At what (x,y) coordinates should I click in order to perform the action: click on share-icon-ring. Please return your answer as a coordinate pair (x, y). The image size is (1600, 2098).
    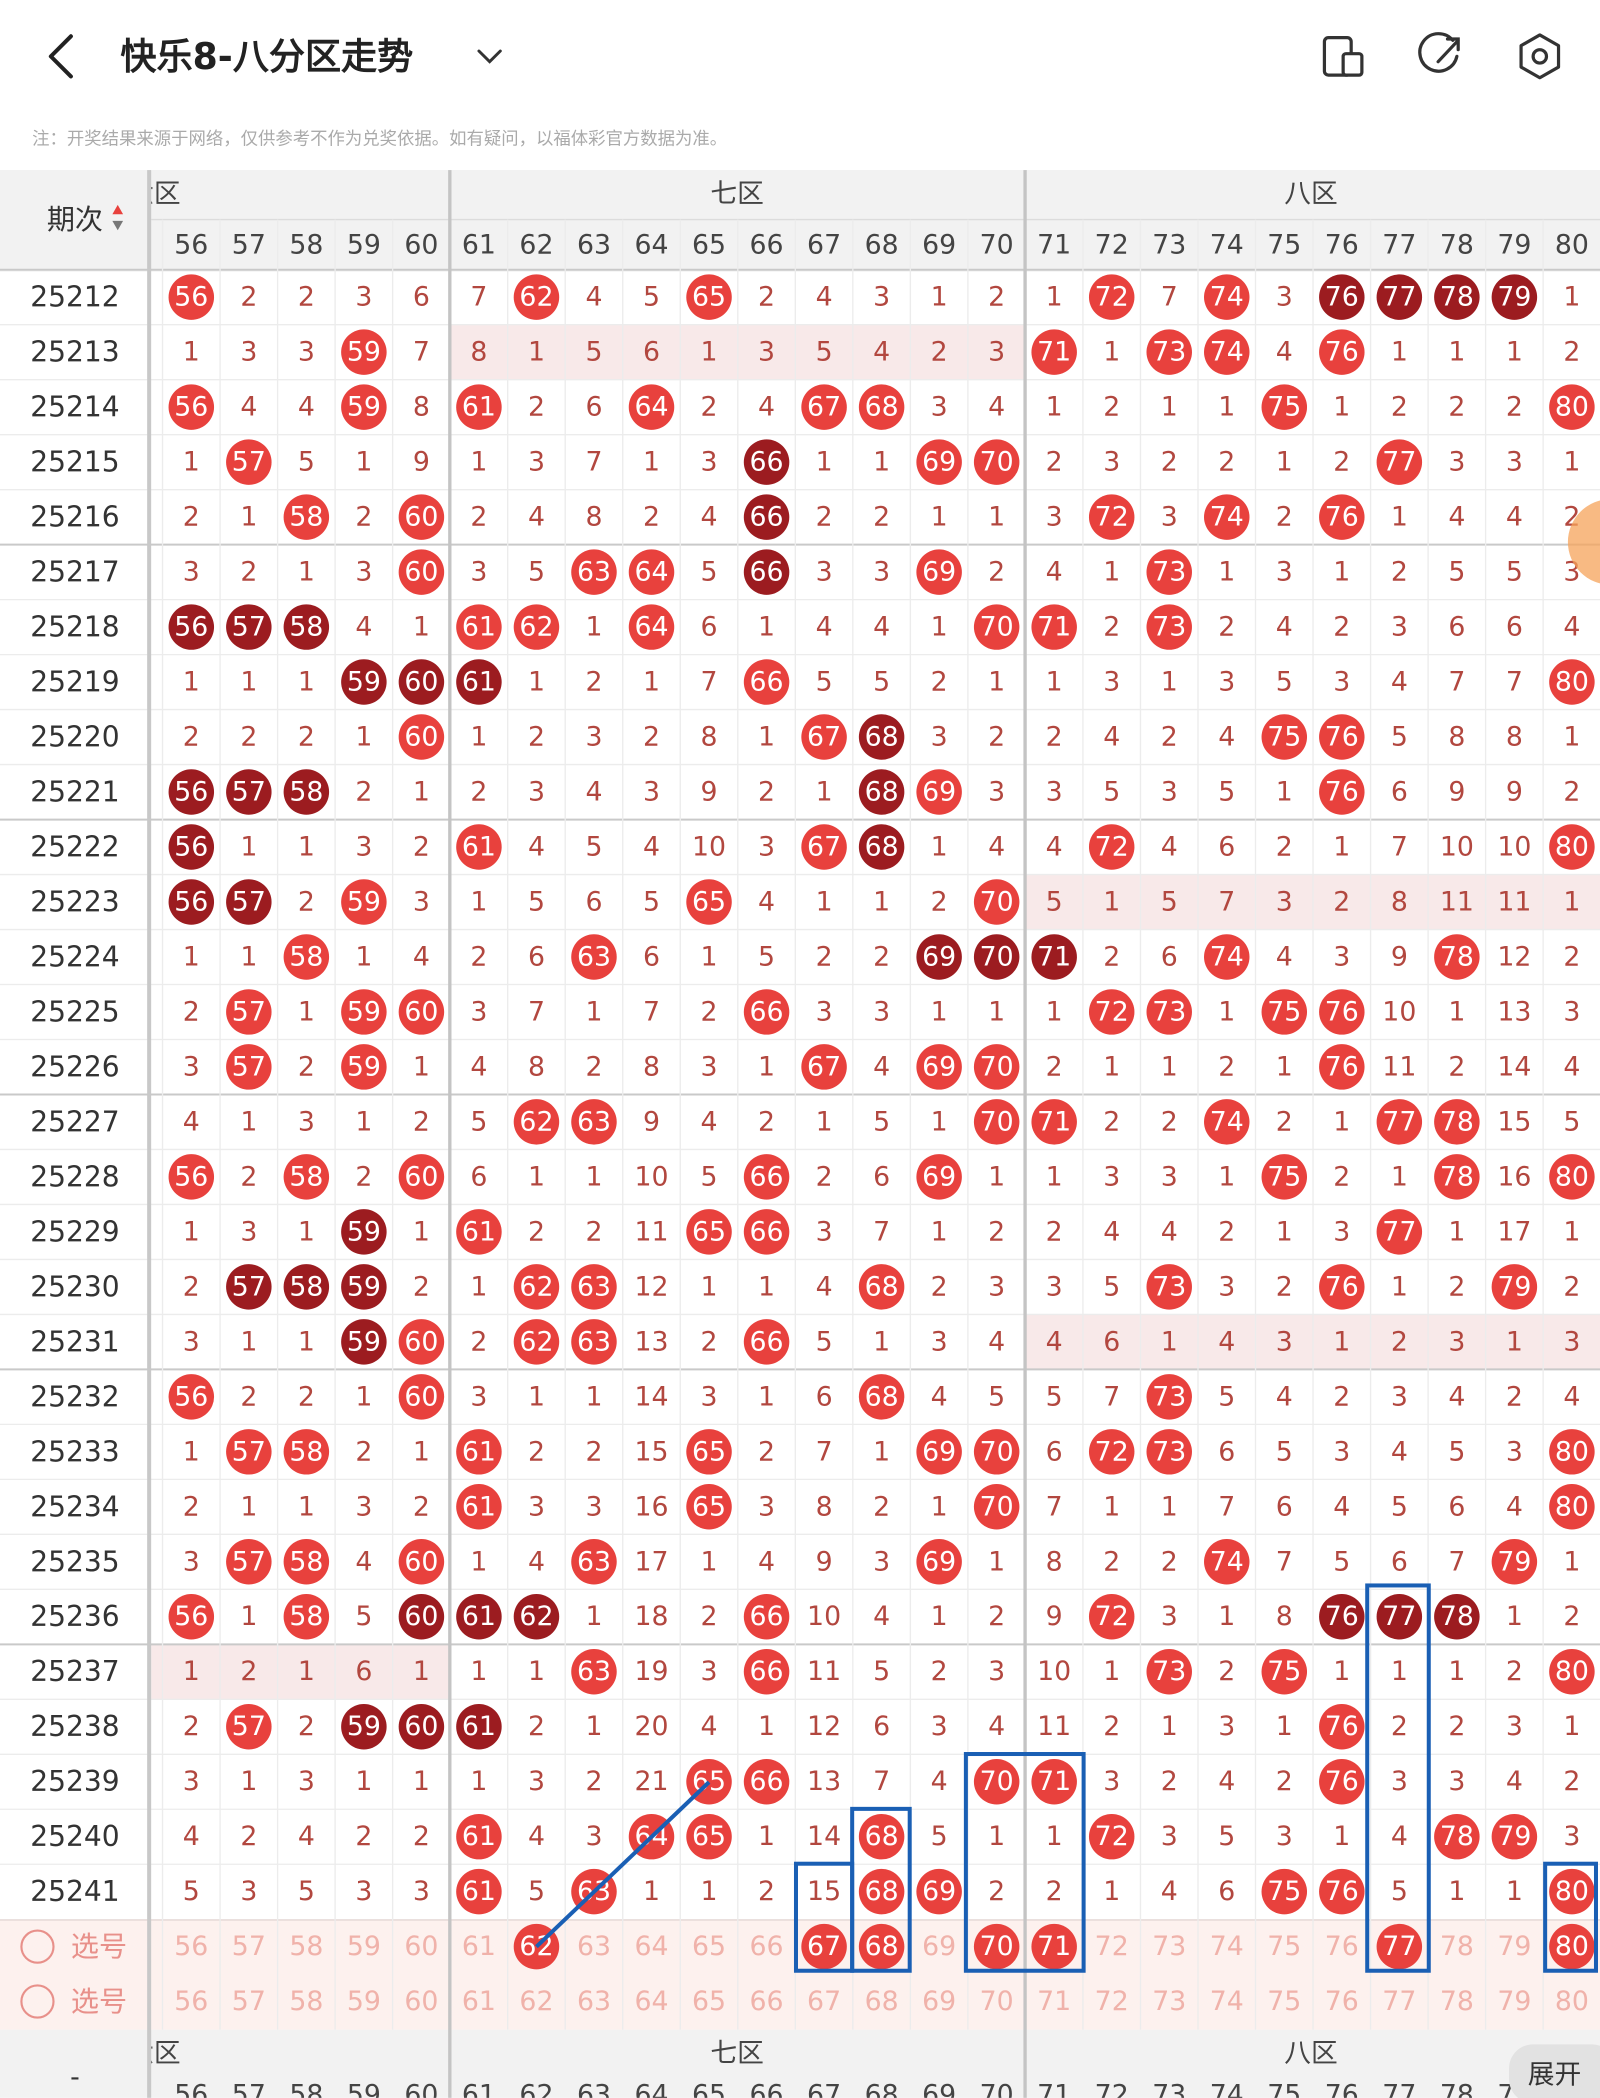
    Looking at the image, I should click on (1438, 52).